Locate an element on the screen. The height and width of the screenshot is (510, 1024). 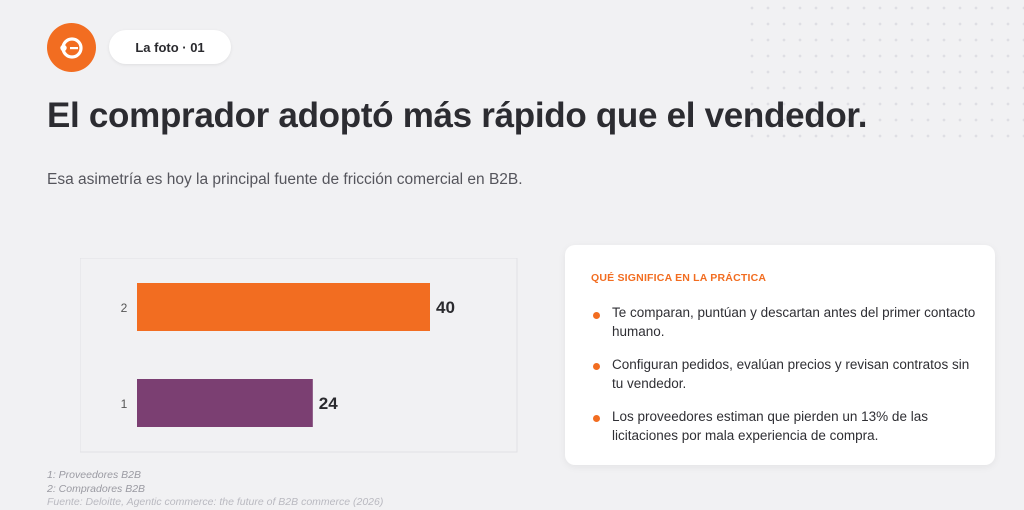
bar-value-label: 40 is located at coordinates (445, 307).